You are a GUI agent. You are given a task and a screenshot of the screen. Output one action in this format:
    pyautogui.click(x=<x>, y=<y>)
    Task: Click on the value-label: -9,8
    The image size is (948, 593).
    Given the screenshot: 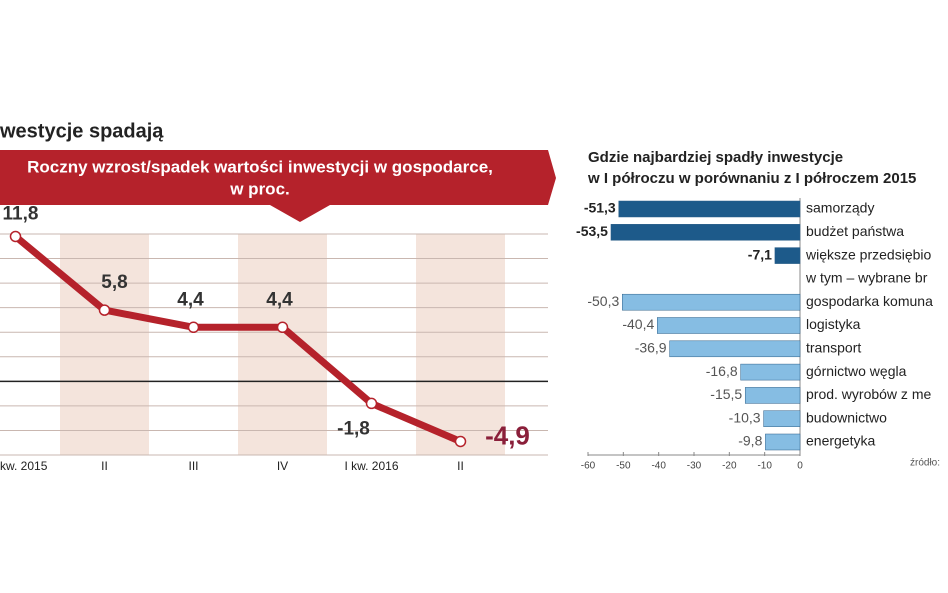 What is the action you would take?
    pyautogui.click(x=750, y=441)
    